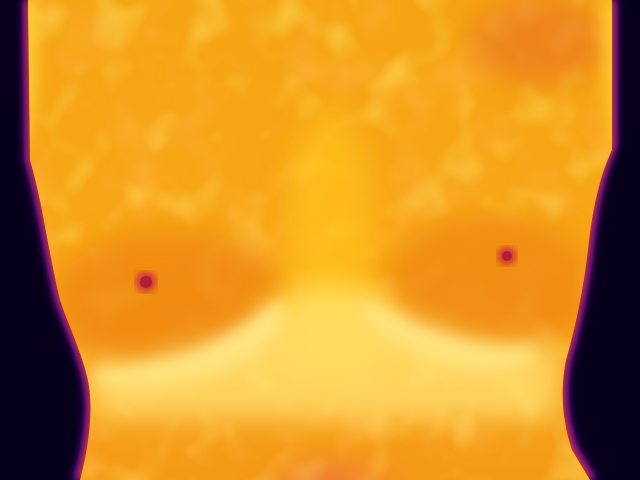 The width and height of the screenshot is (640, 480). I want to click on nipple-spots, so click(326, 269).